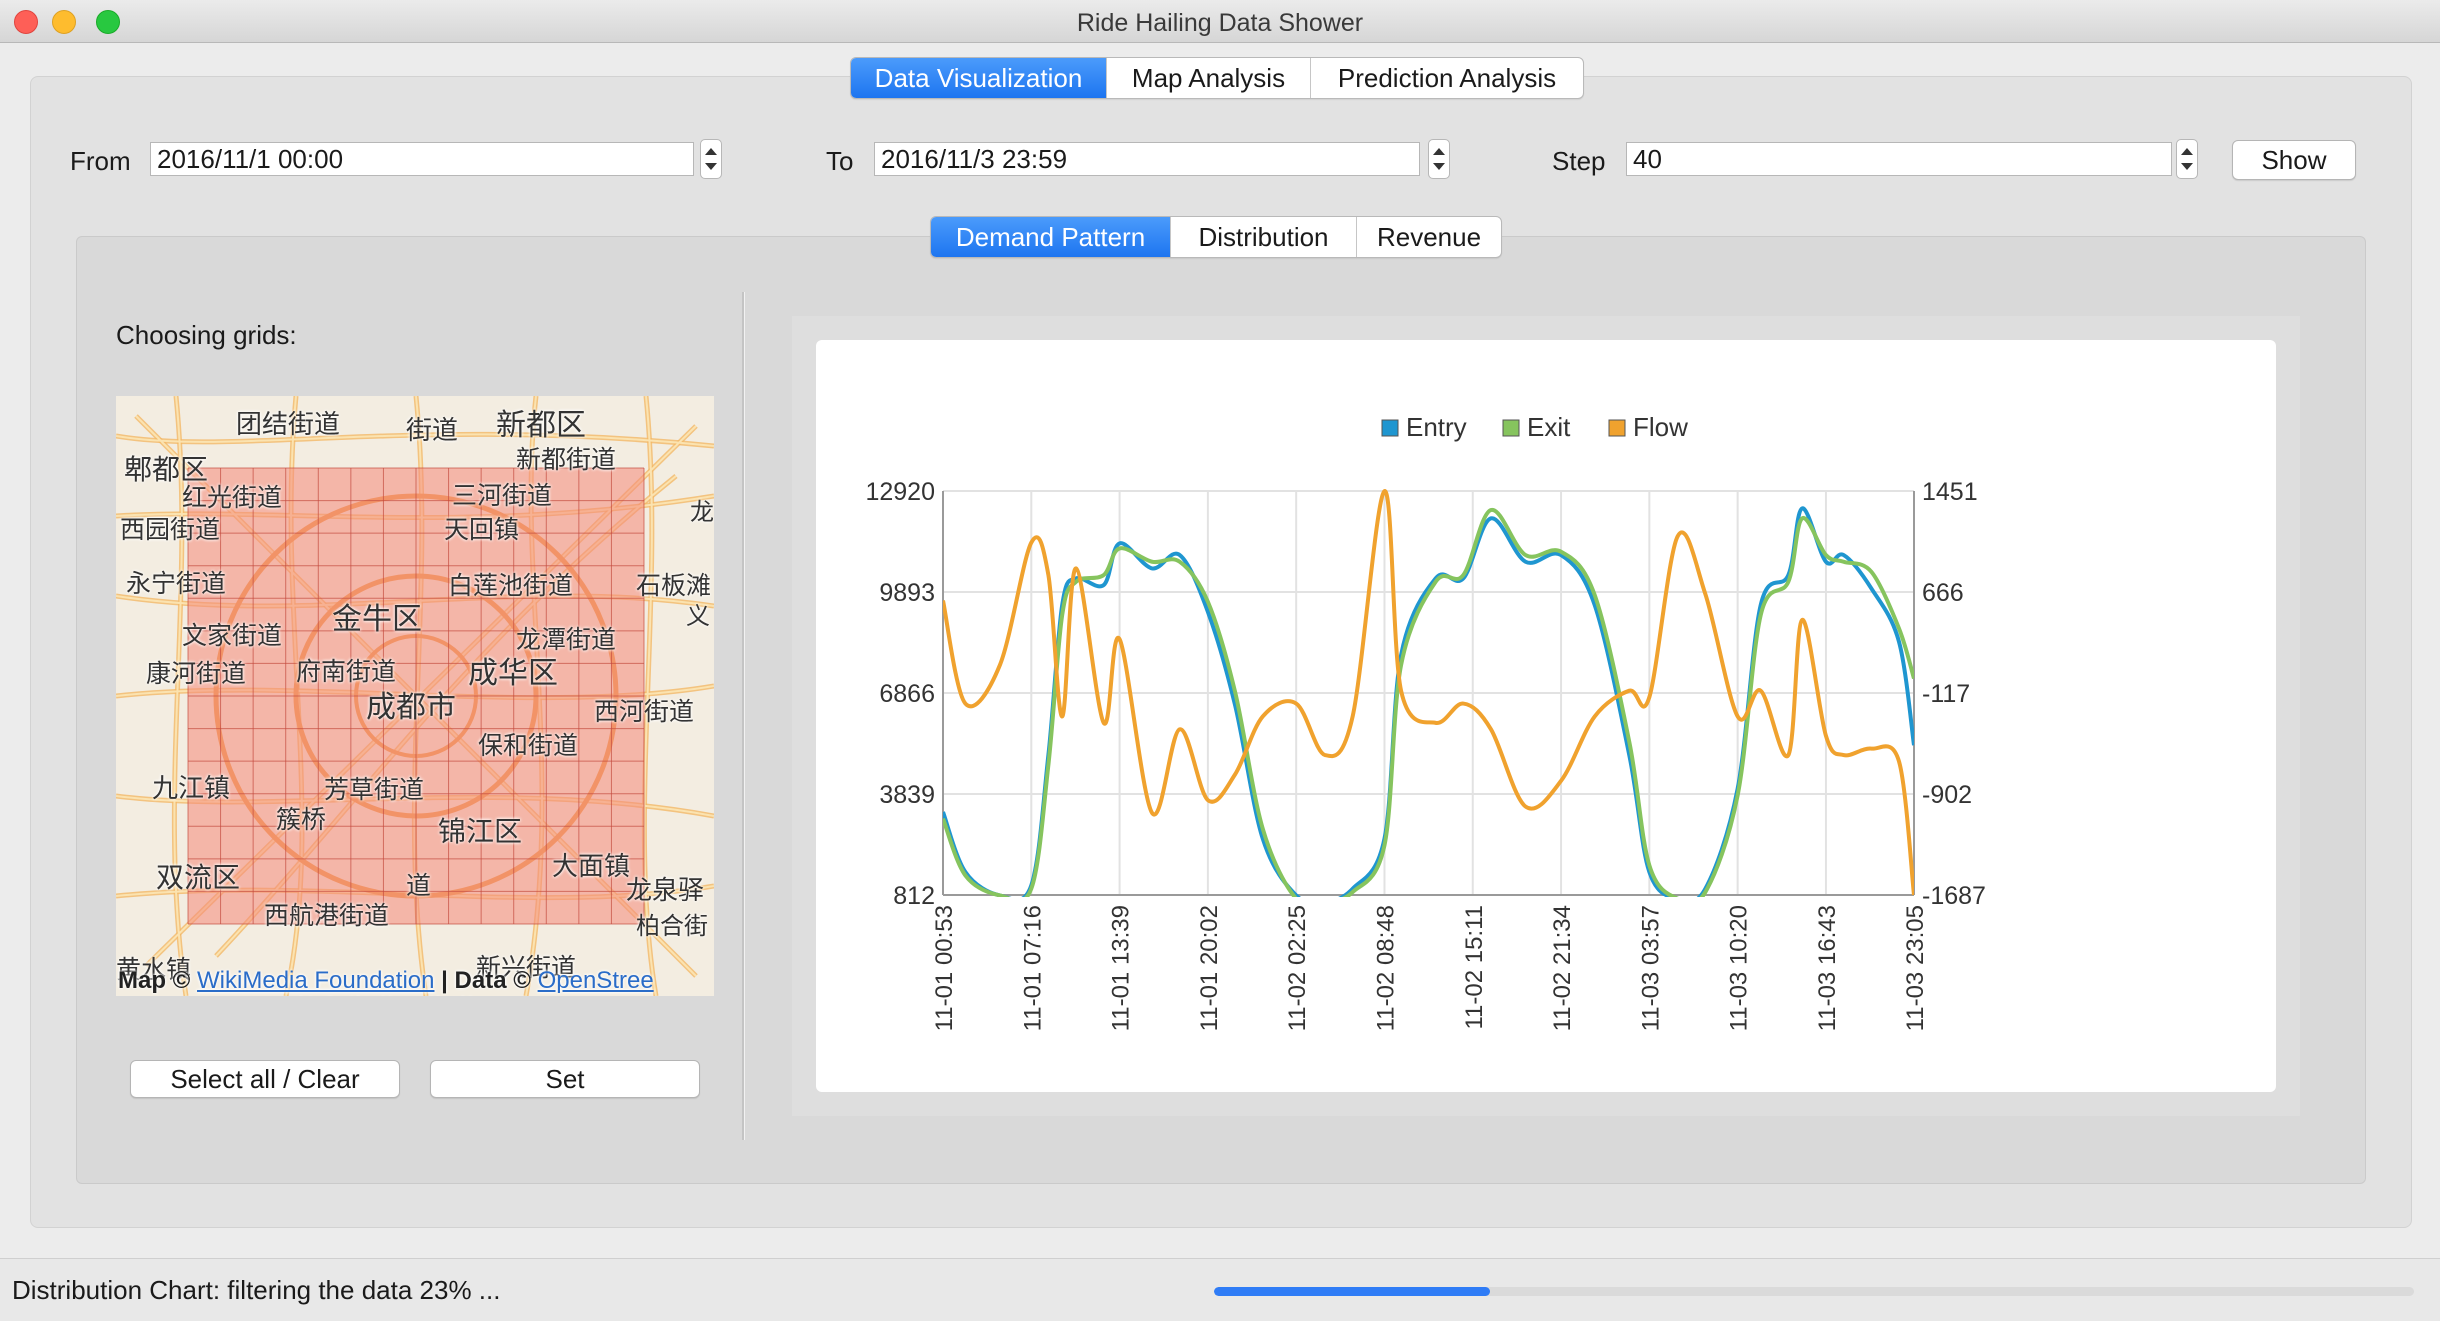  What do you see at coordinates (486, 980) in the screenshot?
I see `attribution-mid: | Data ©` at bounding box center [486, 980].